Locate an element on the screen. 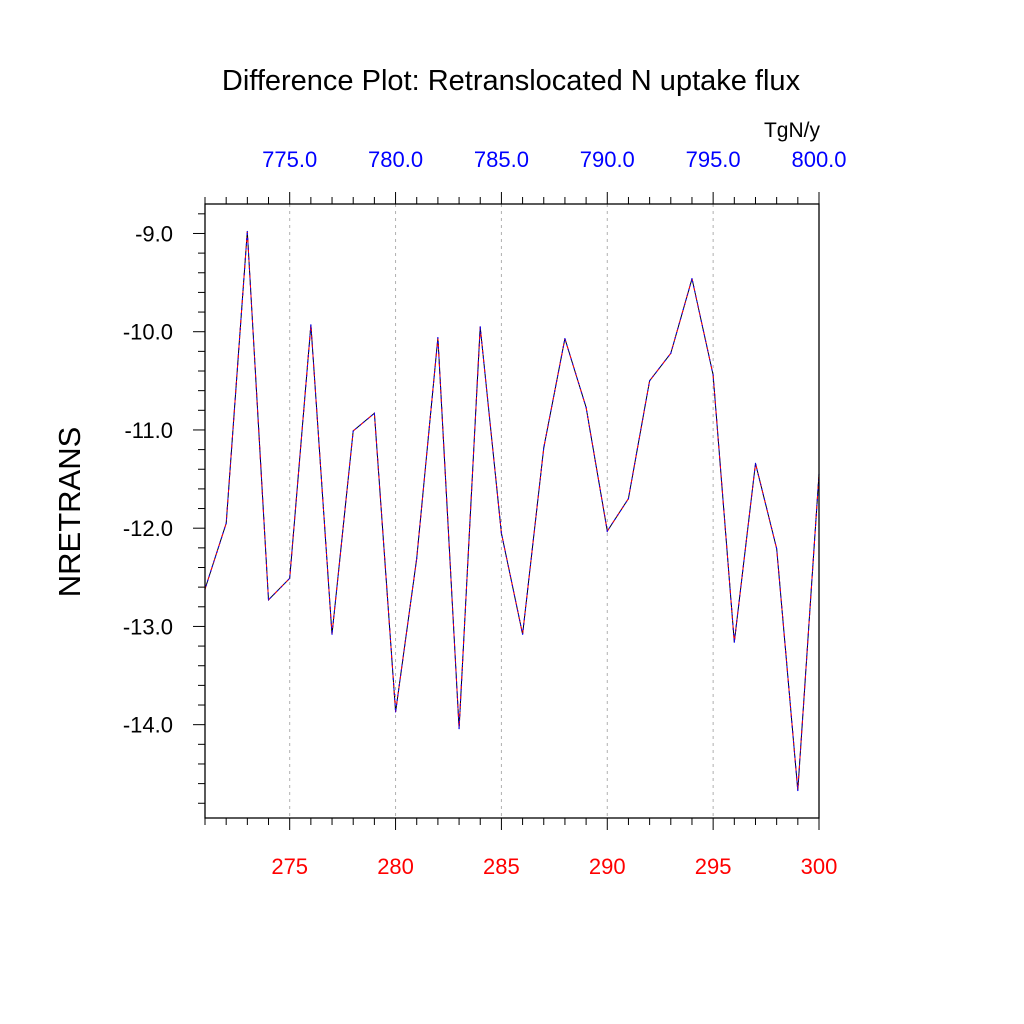  x-tick-label: 295 is located at coordinates (713, 866).